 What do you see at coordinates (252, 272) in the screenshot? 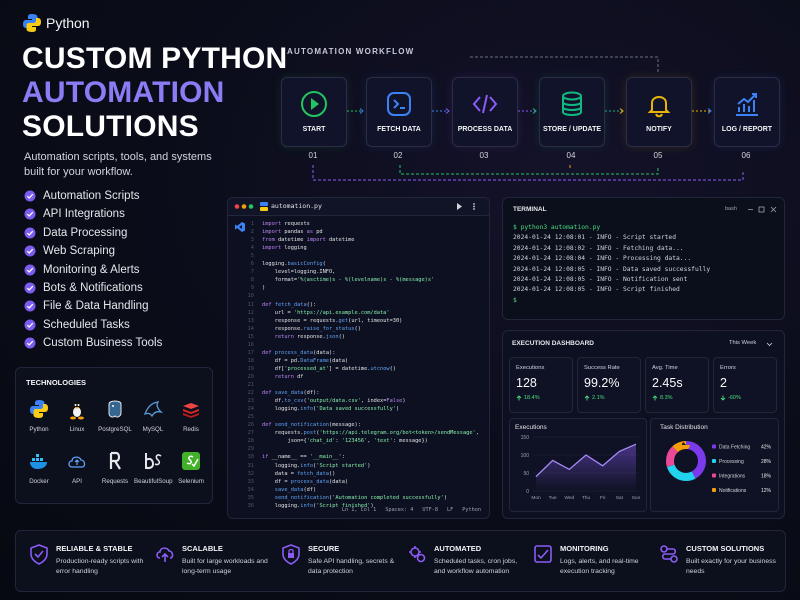
I see `line-number: 7` at bounding box center [252, 272].